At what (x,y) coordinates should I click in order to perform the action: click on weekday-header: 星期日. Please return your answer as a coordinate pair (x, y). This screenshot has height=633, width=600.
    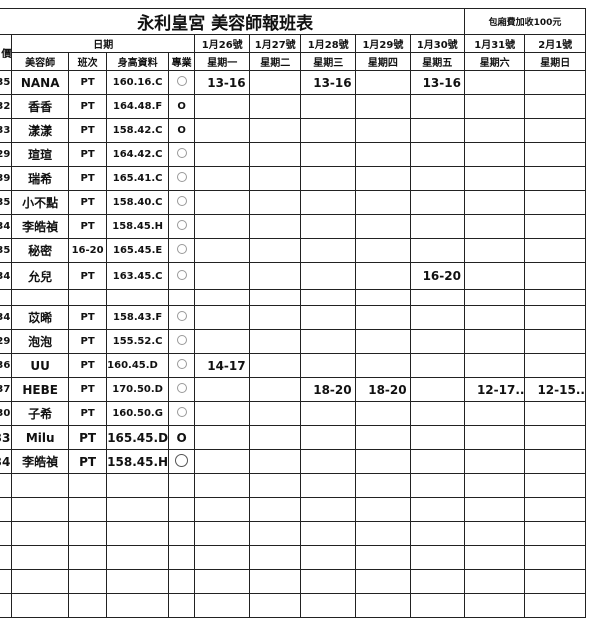
    Looking at the image, I should click on (555, 61).